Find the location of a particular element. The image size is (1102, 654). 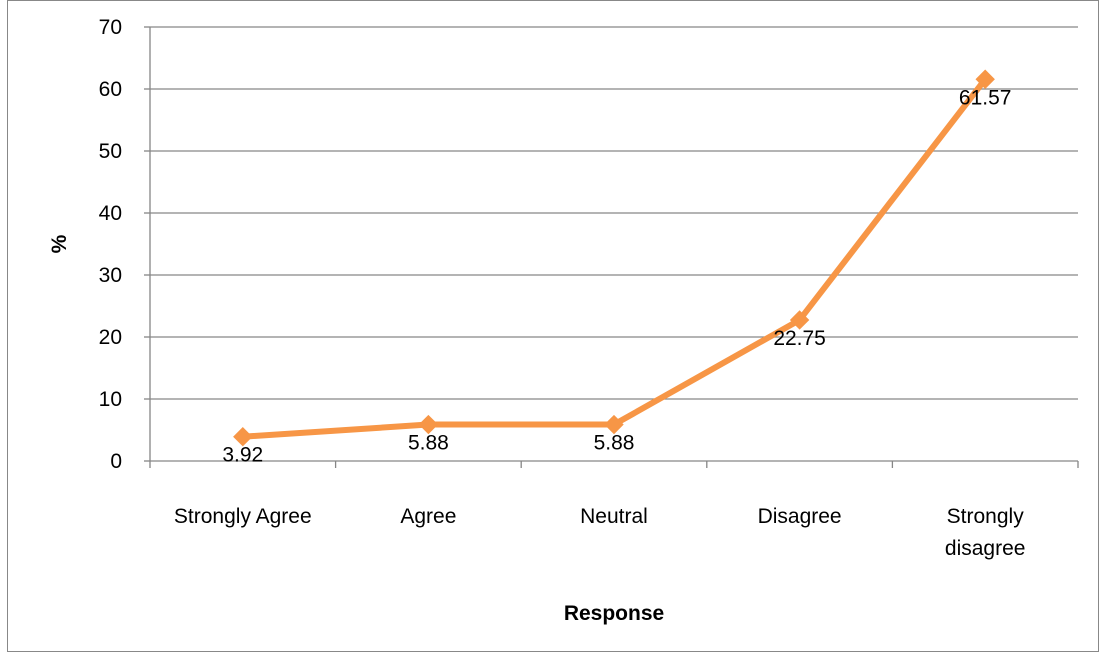

x-tick-label-line: Agree is located at coordinates (428, 516).